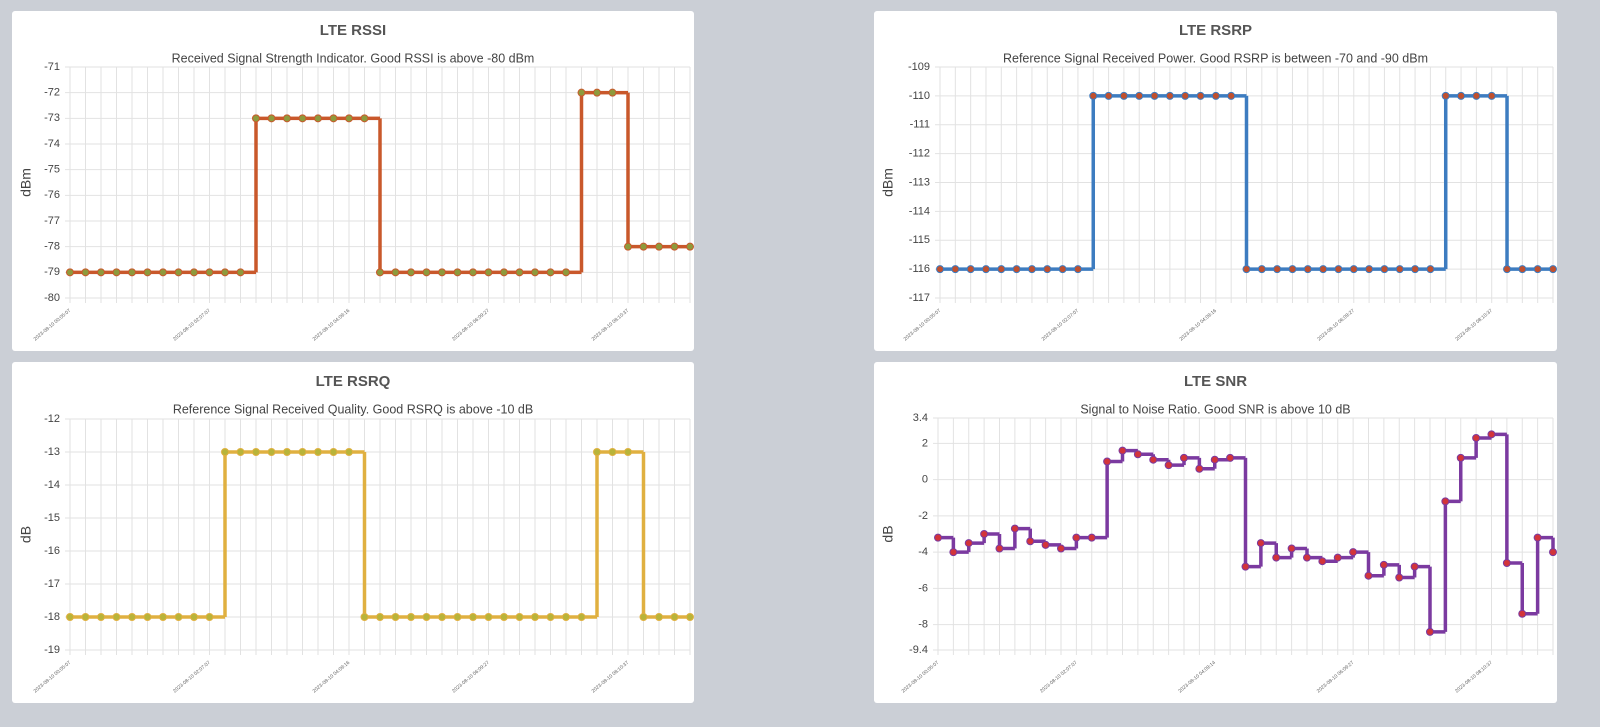 This screenshot has width=1600, height=727. I want to click on y-tick-label: -75, so click(52, 170).